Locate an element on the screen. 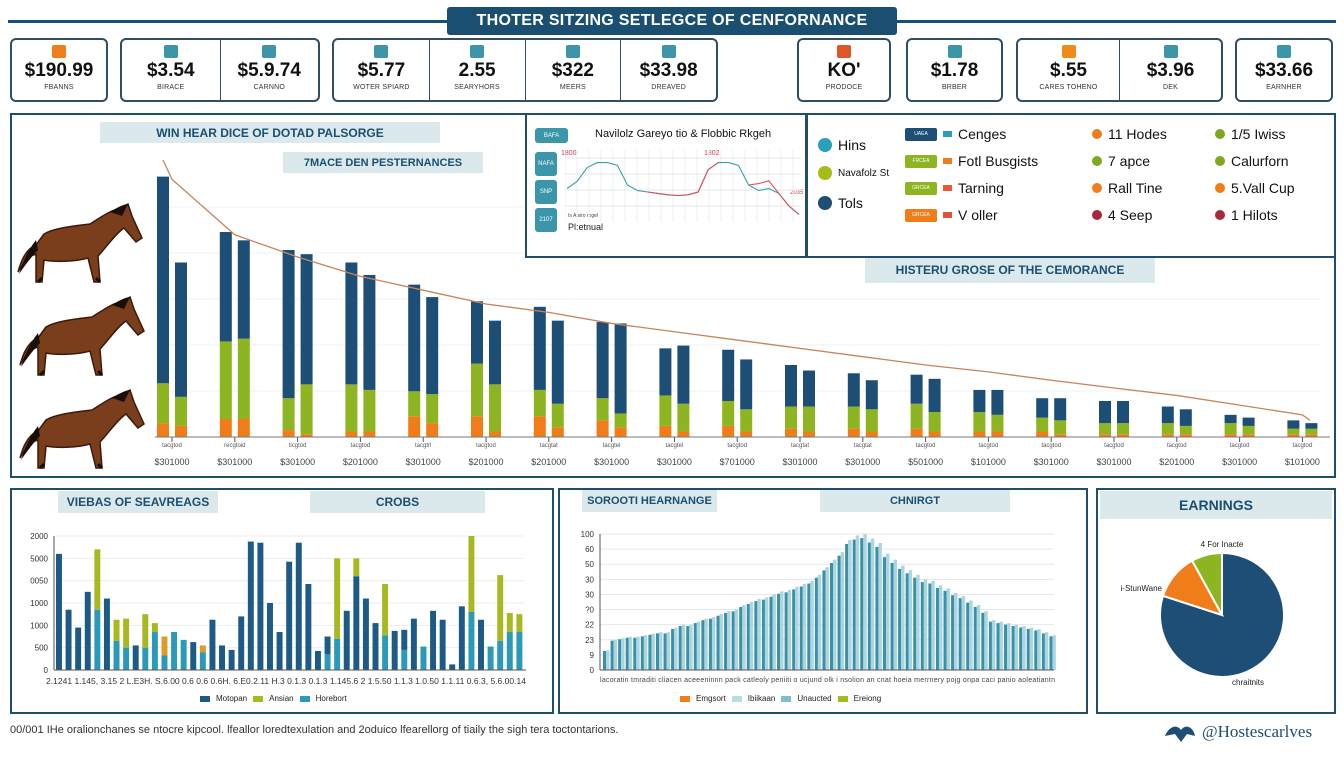 The width and height of the screenshot is (1344, 768). kpi-card: $.55 CARES TOHENO is located at coordinates (1069, 70).